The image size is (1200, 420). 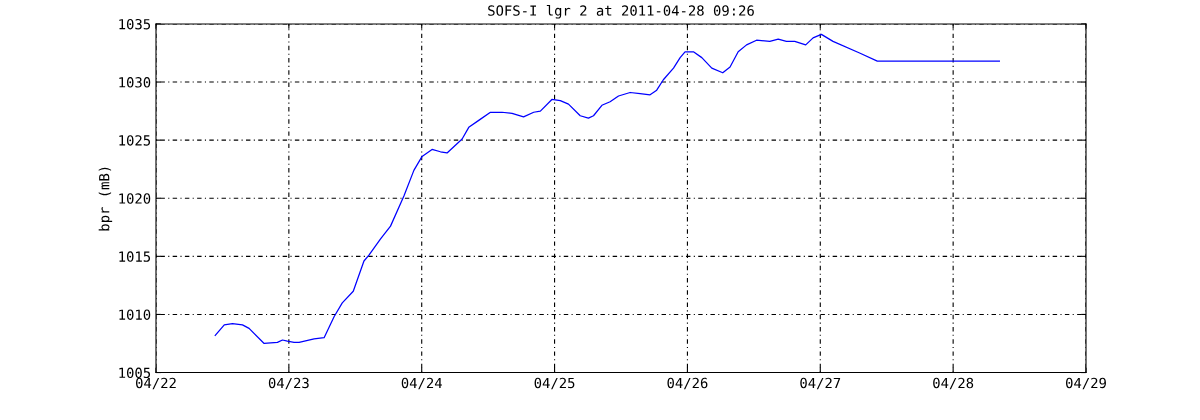 What do you see at coordinates (953, 383) in the screenshot?
I see `x-tick-label: 04/28` at bounding box center [953, 383].